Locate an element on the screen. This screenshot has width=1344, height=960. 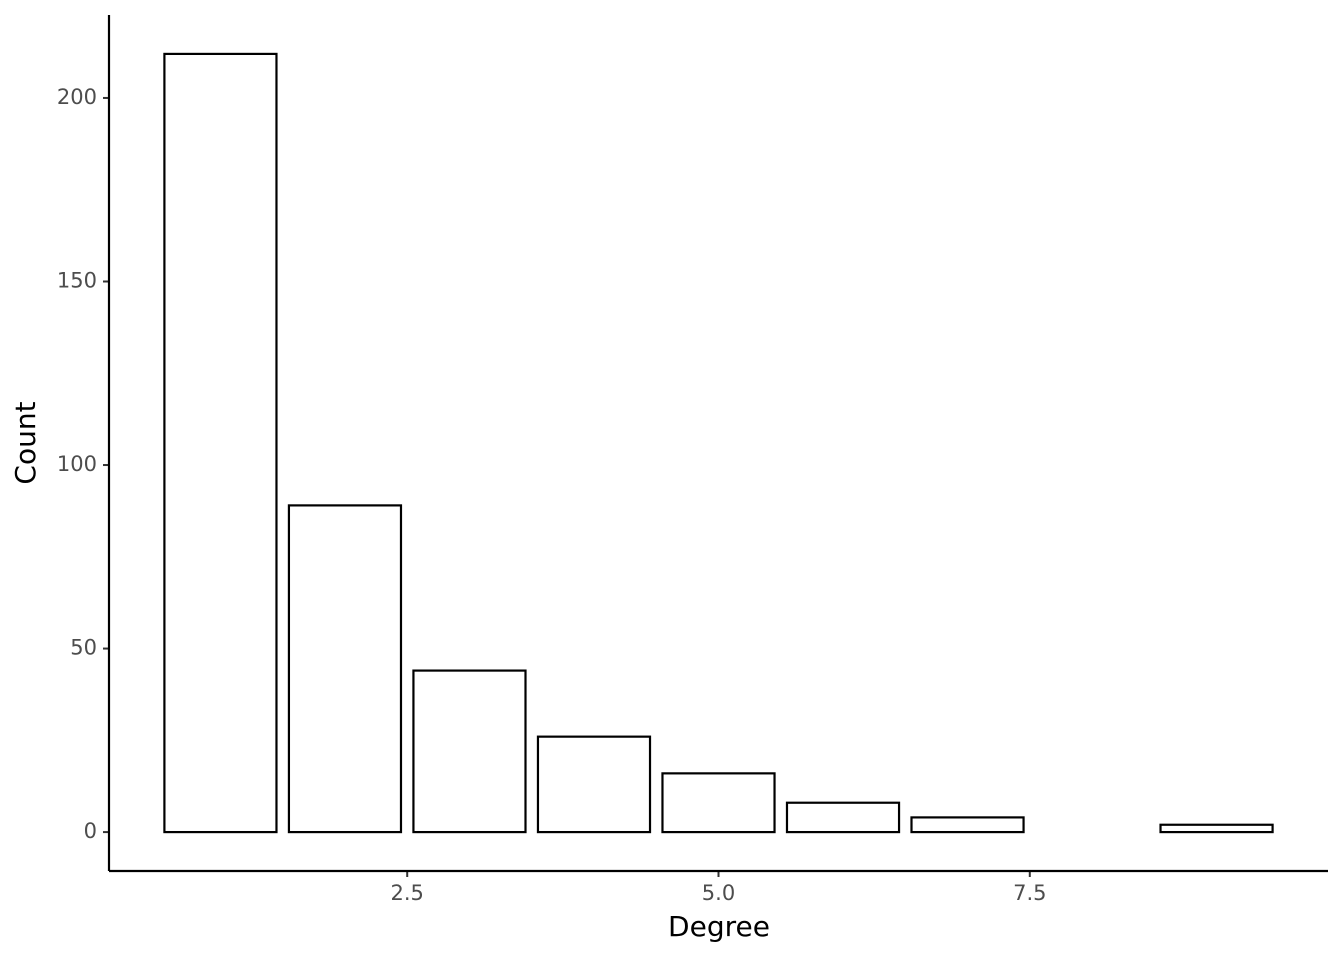
x-tick-label: 7.5 is located at coordinates (1029, 893).